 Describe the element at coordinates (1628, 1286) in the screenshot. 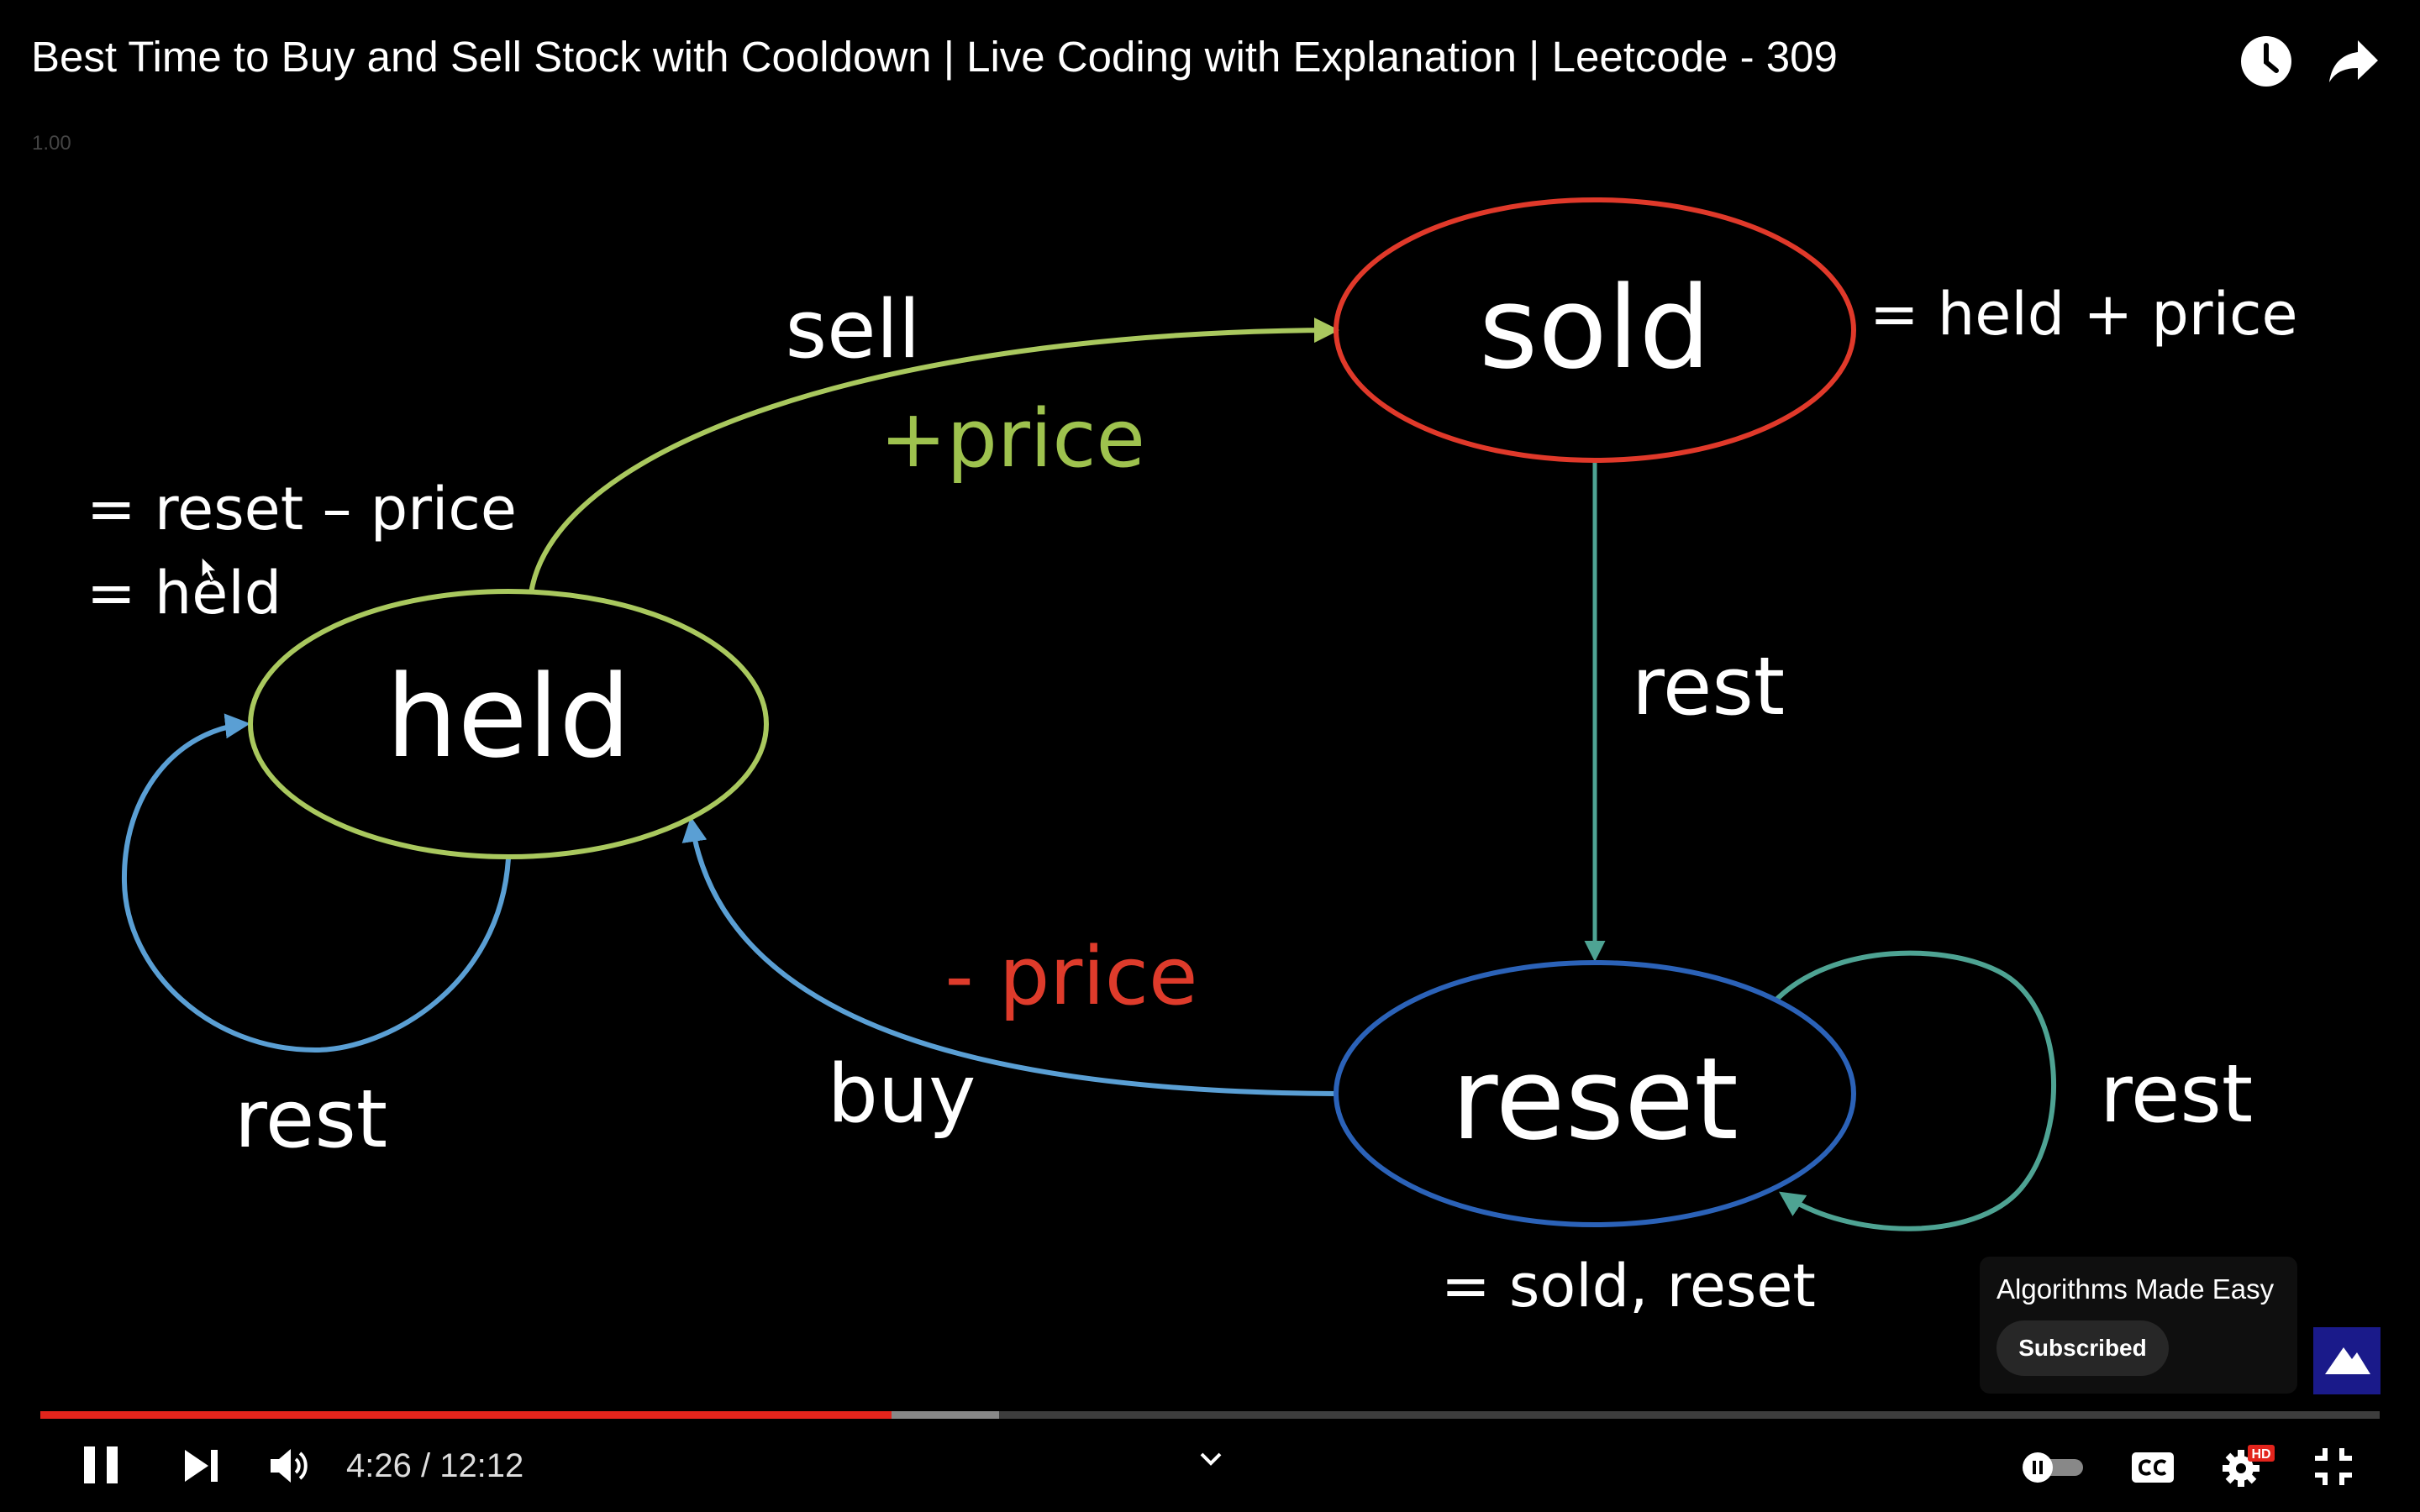

I see `reset-formula: = sold, reset` at that location.